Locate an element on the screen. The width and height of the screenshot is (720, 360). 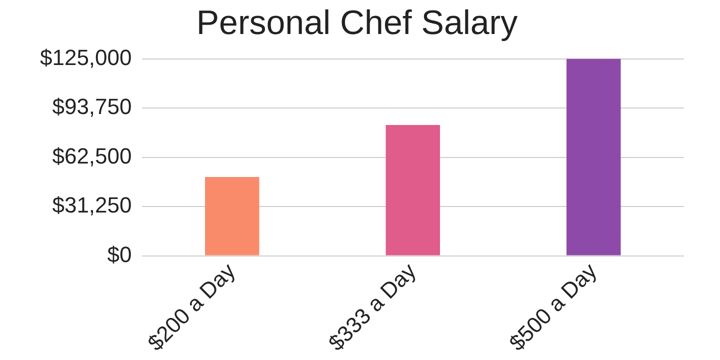
y-tick-label: $62,500 is located at coordinates (92, 155).